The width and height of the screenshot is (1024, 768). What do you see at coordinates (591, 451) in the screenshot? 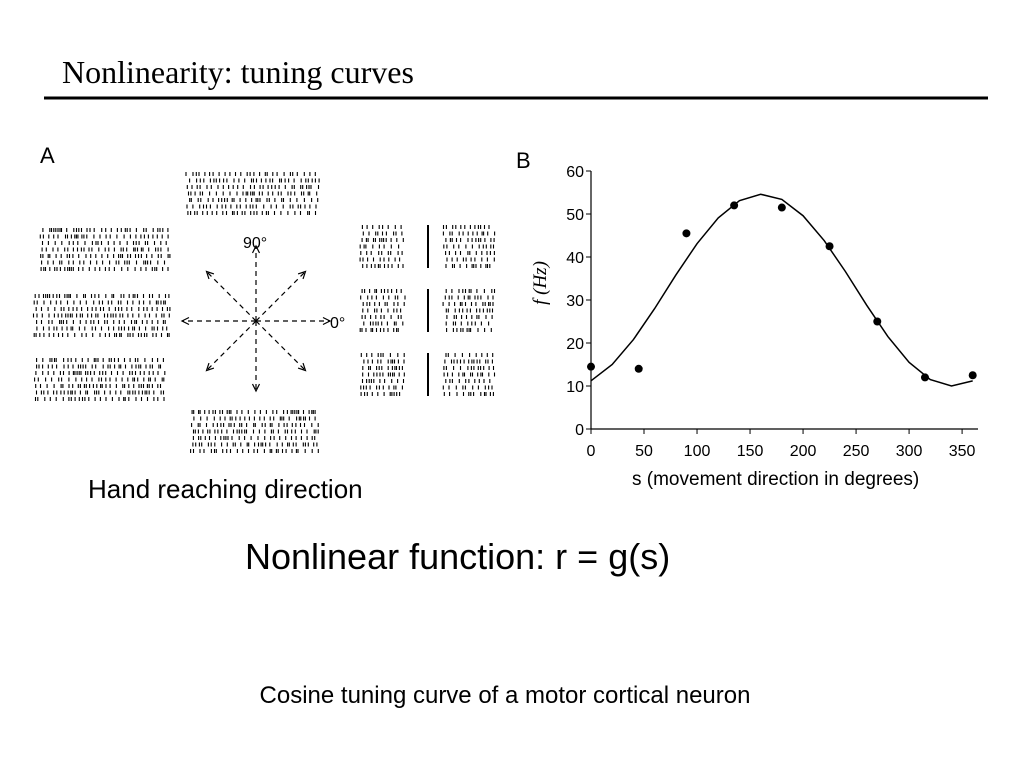
I see `x-tick-label: 0` at bounding box center [591, 451].